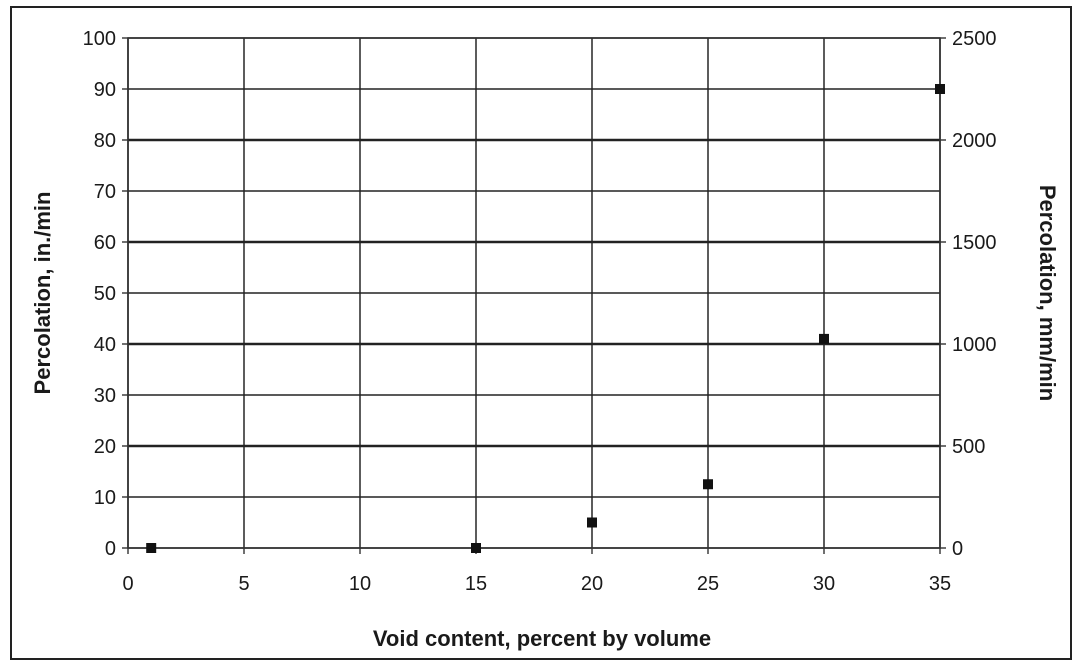 This screenshot has width=1080, height=666. I want to click on y-tick-label: 50, so click(105, 294).